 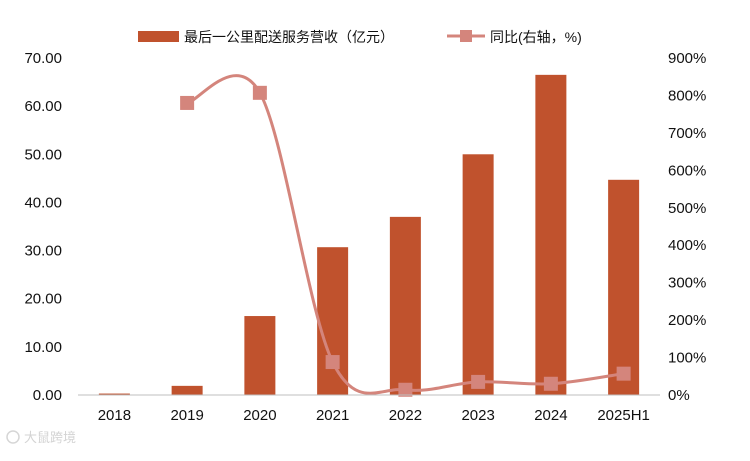 What do you see at coordinates (466, 36) in the screenshot?
I see `legend-line-marker` at bounding box center [466, 36].